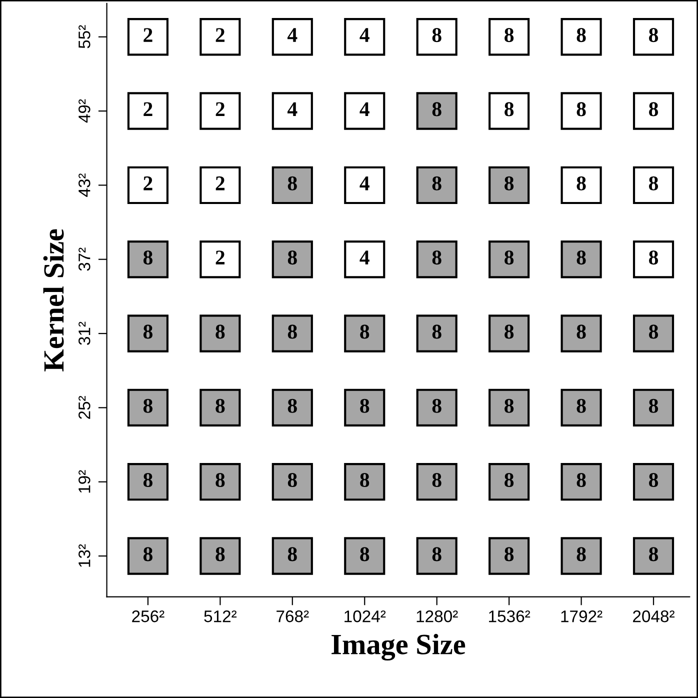 The height and width of the screenshot is (698, 698). I want to click on y-tick-label: 31², so click(84, 333).